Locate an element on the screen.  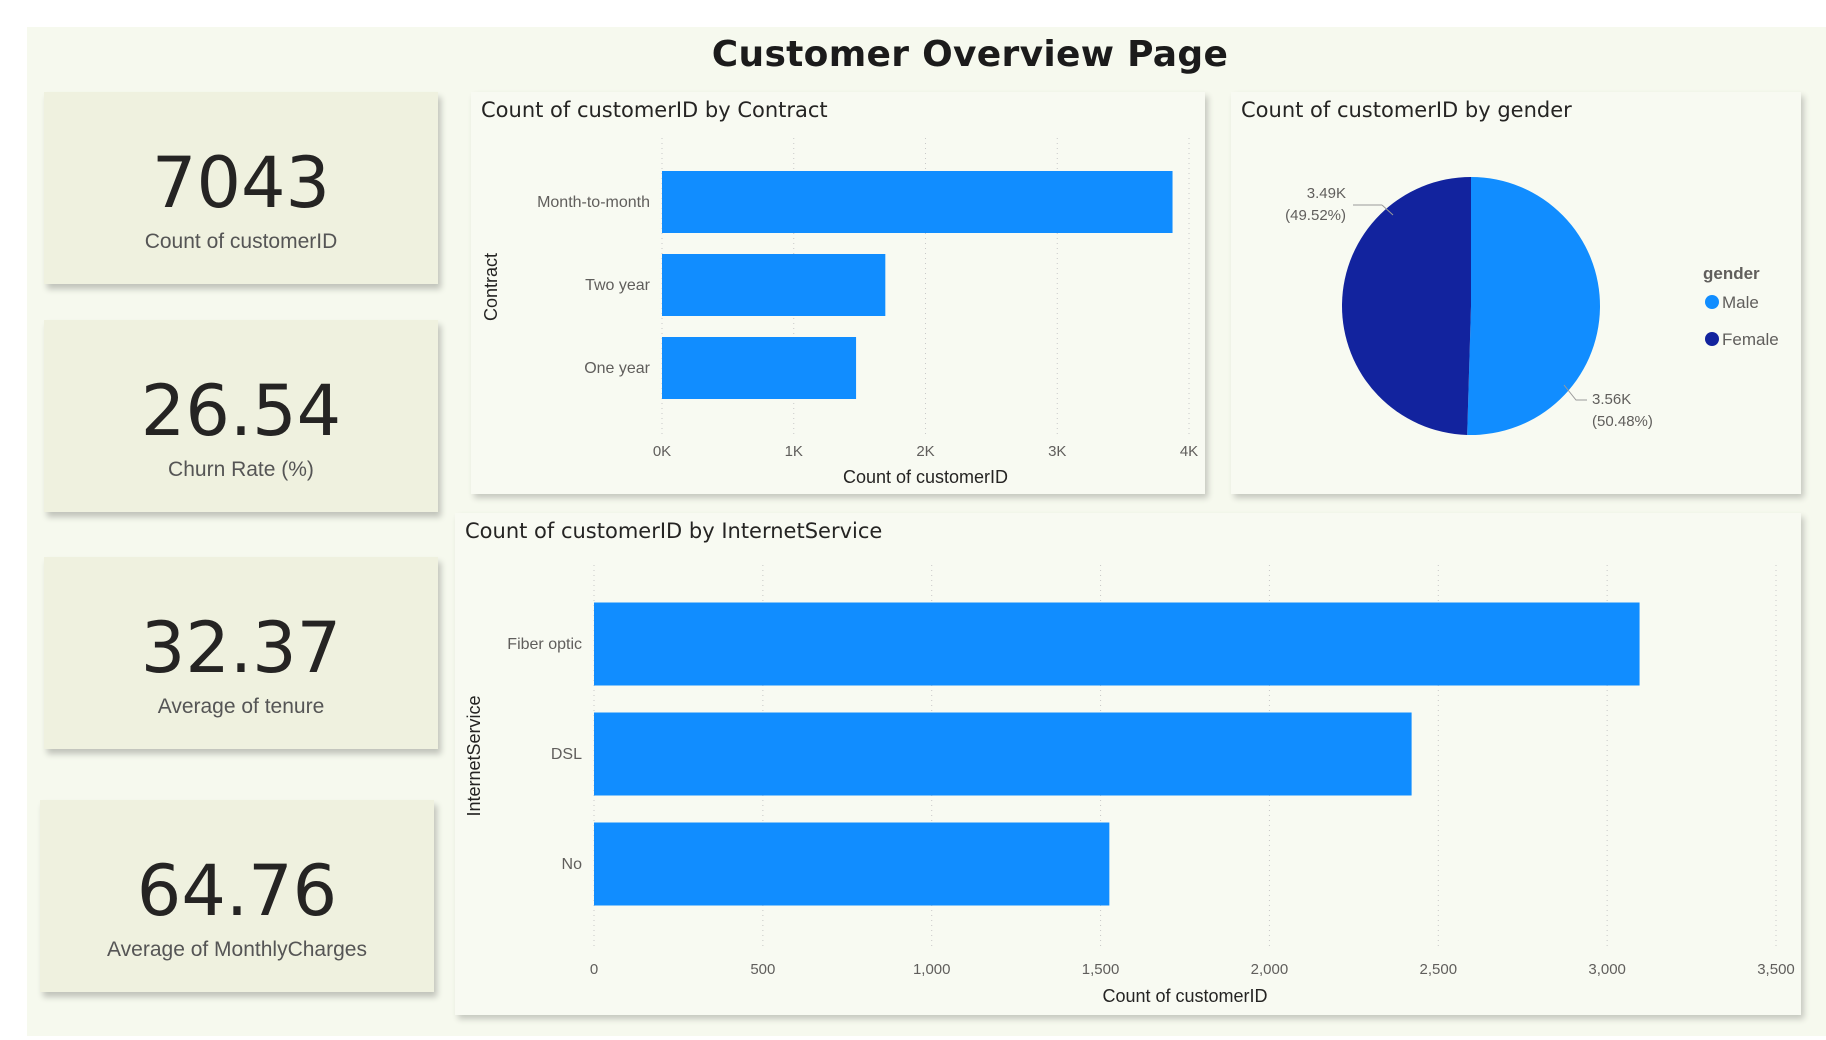
x-tick-label: 3,500 is located at coordinates (1776, 969).